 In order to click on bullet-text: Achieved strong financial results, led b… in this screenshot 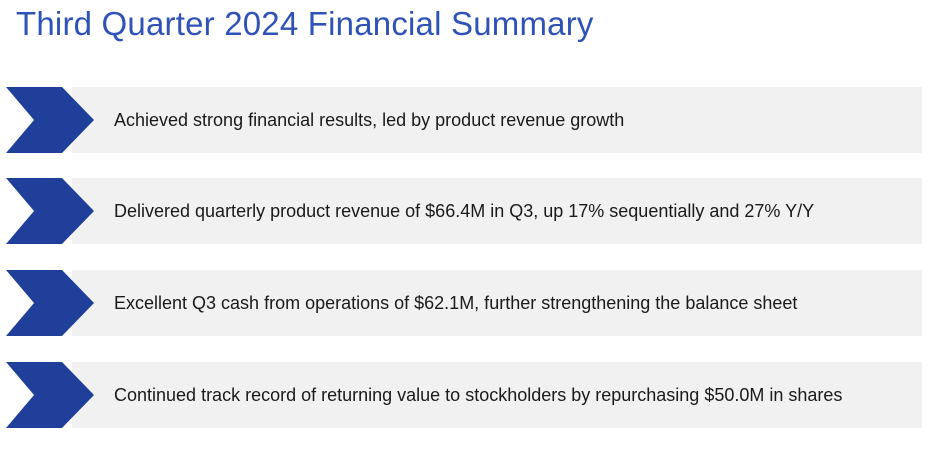, I will do `click(369, 120)`.